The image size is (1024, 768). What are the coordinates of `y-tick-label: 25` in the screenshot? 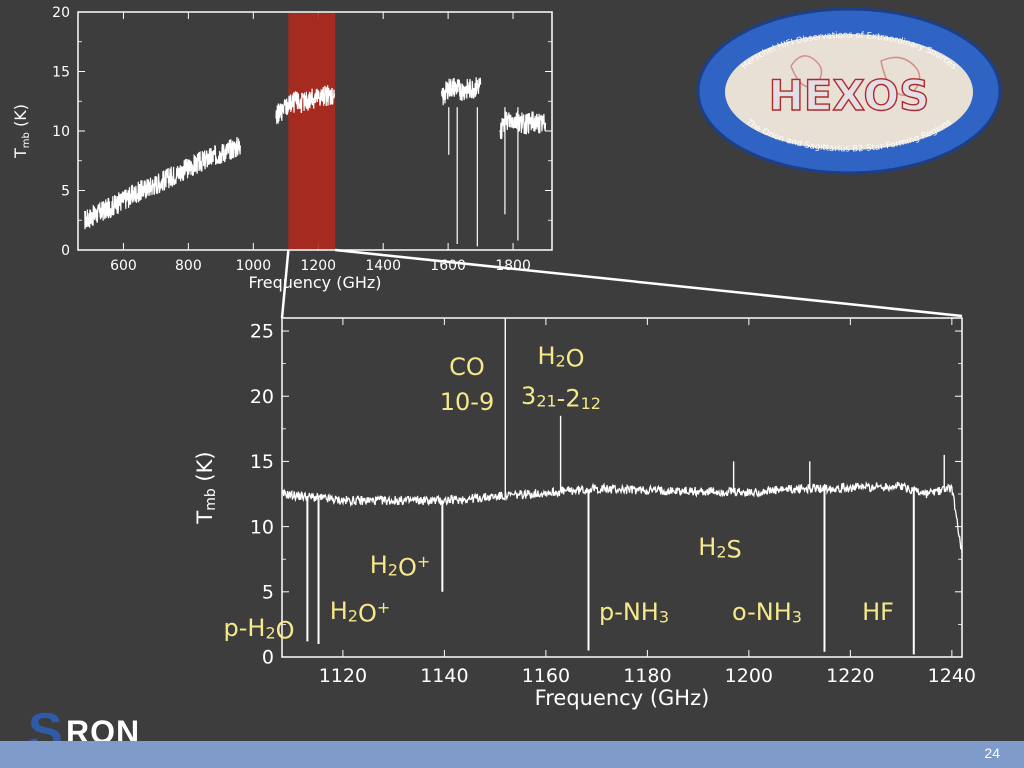 It's located at (262, 332).